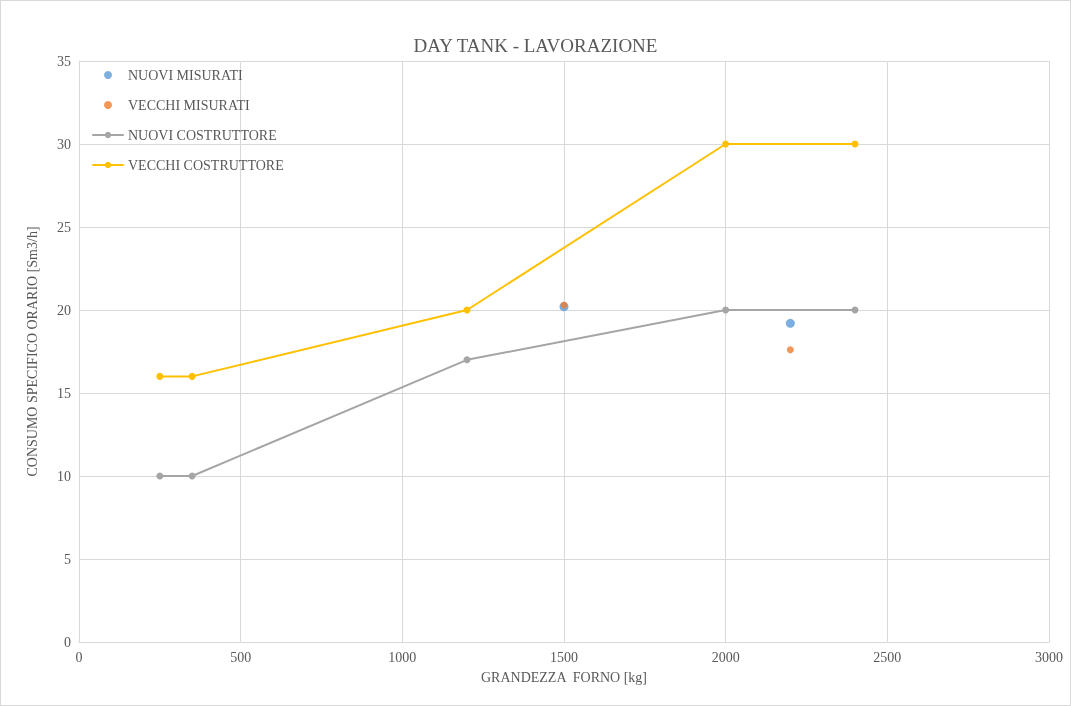  I want to click on y-tick-label: 25, so click(64, 227).